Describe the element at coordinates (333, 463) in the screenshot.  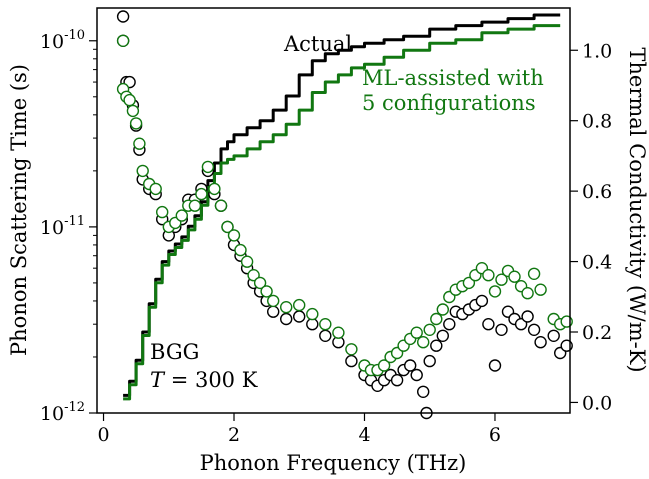
I see `x-axis-title: Phonon Frequency (THz)` at that location.